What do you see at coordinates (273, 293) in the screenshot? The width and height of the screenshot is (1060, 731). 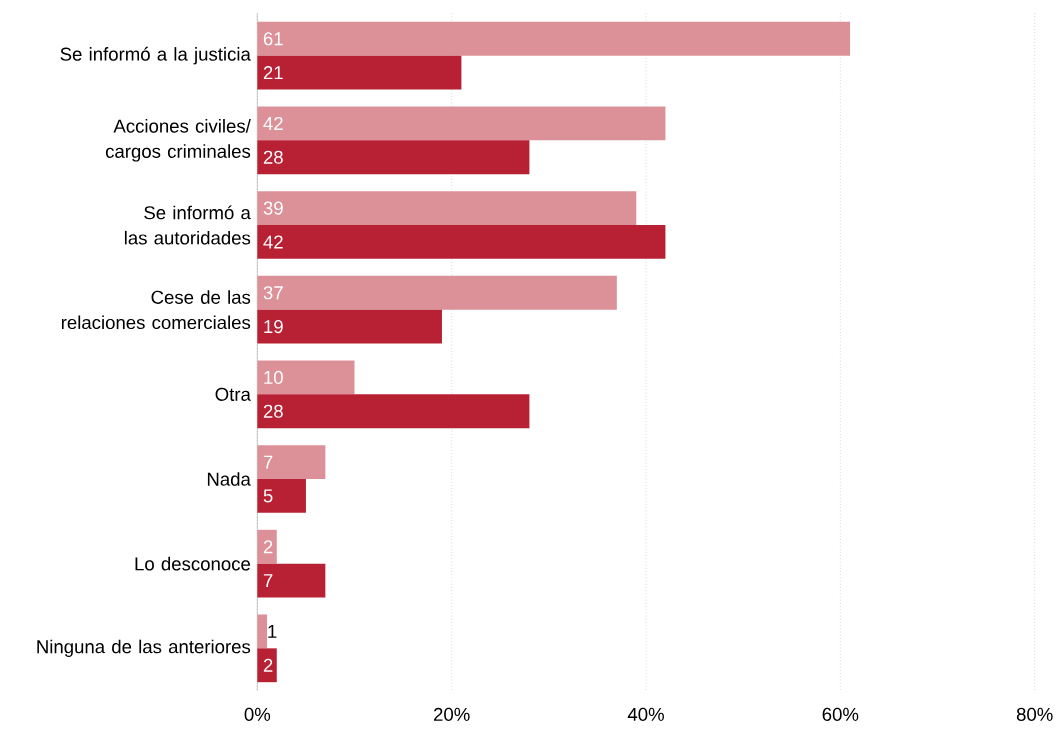 I see `data-label: 37` at bounding box center [273, 293].